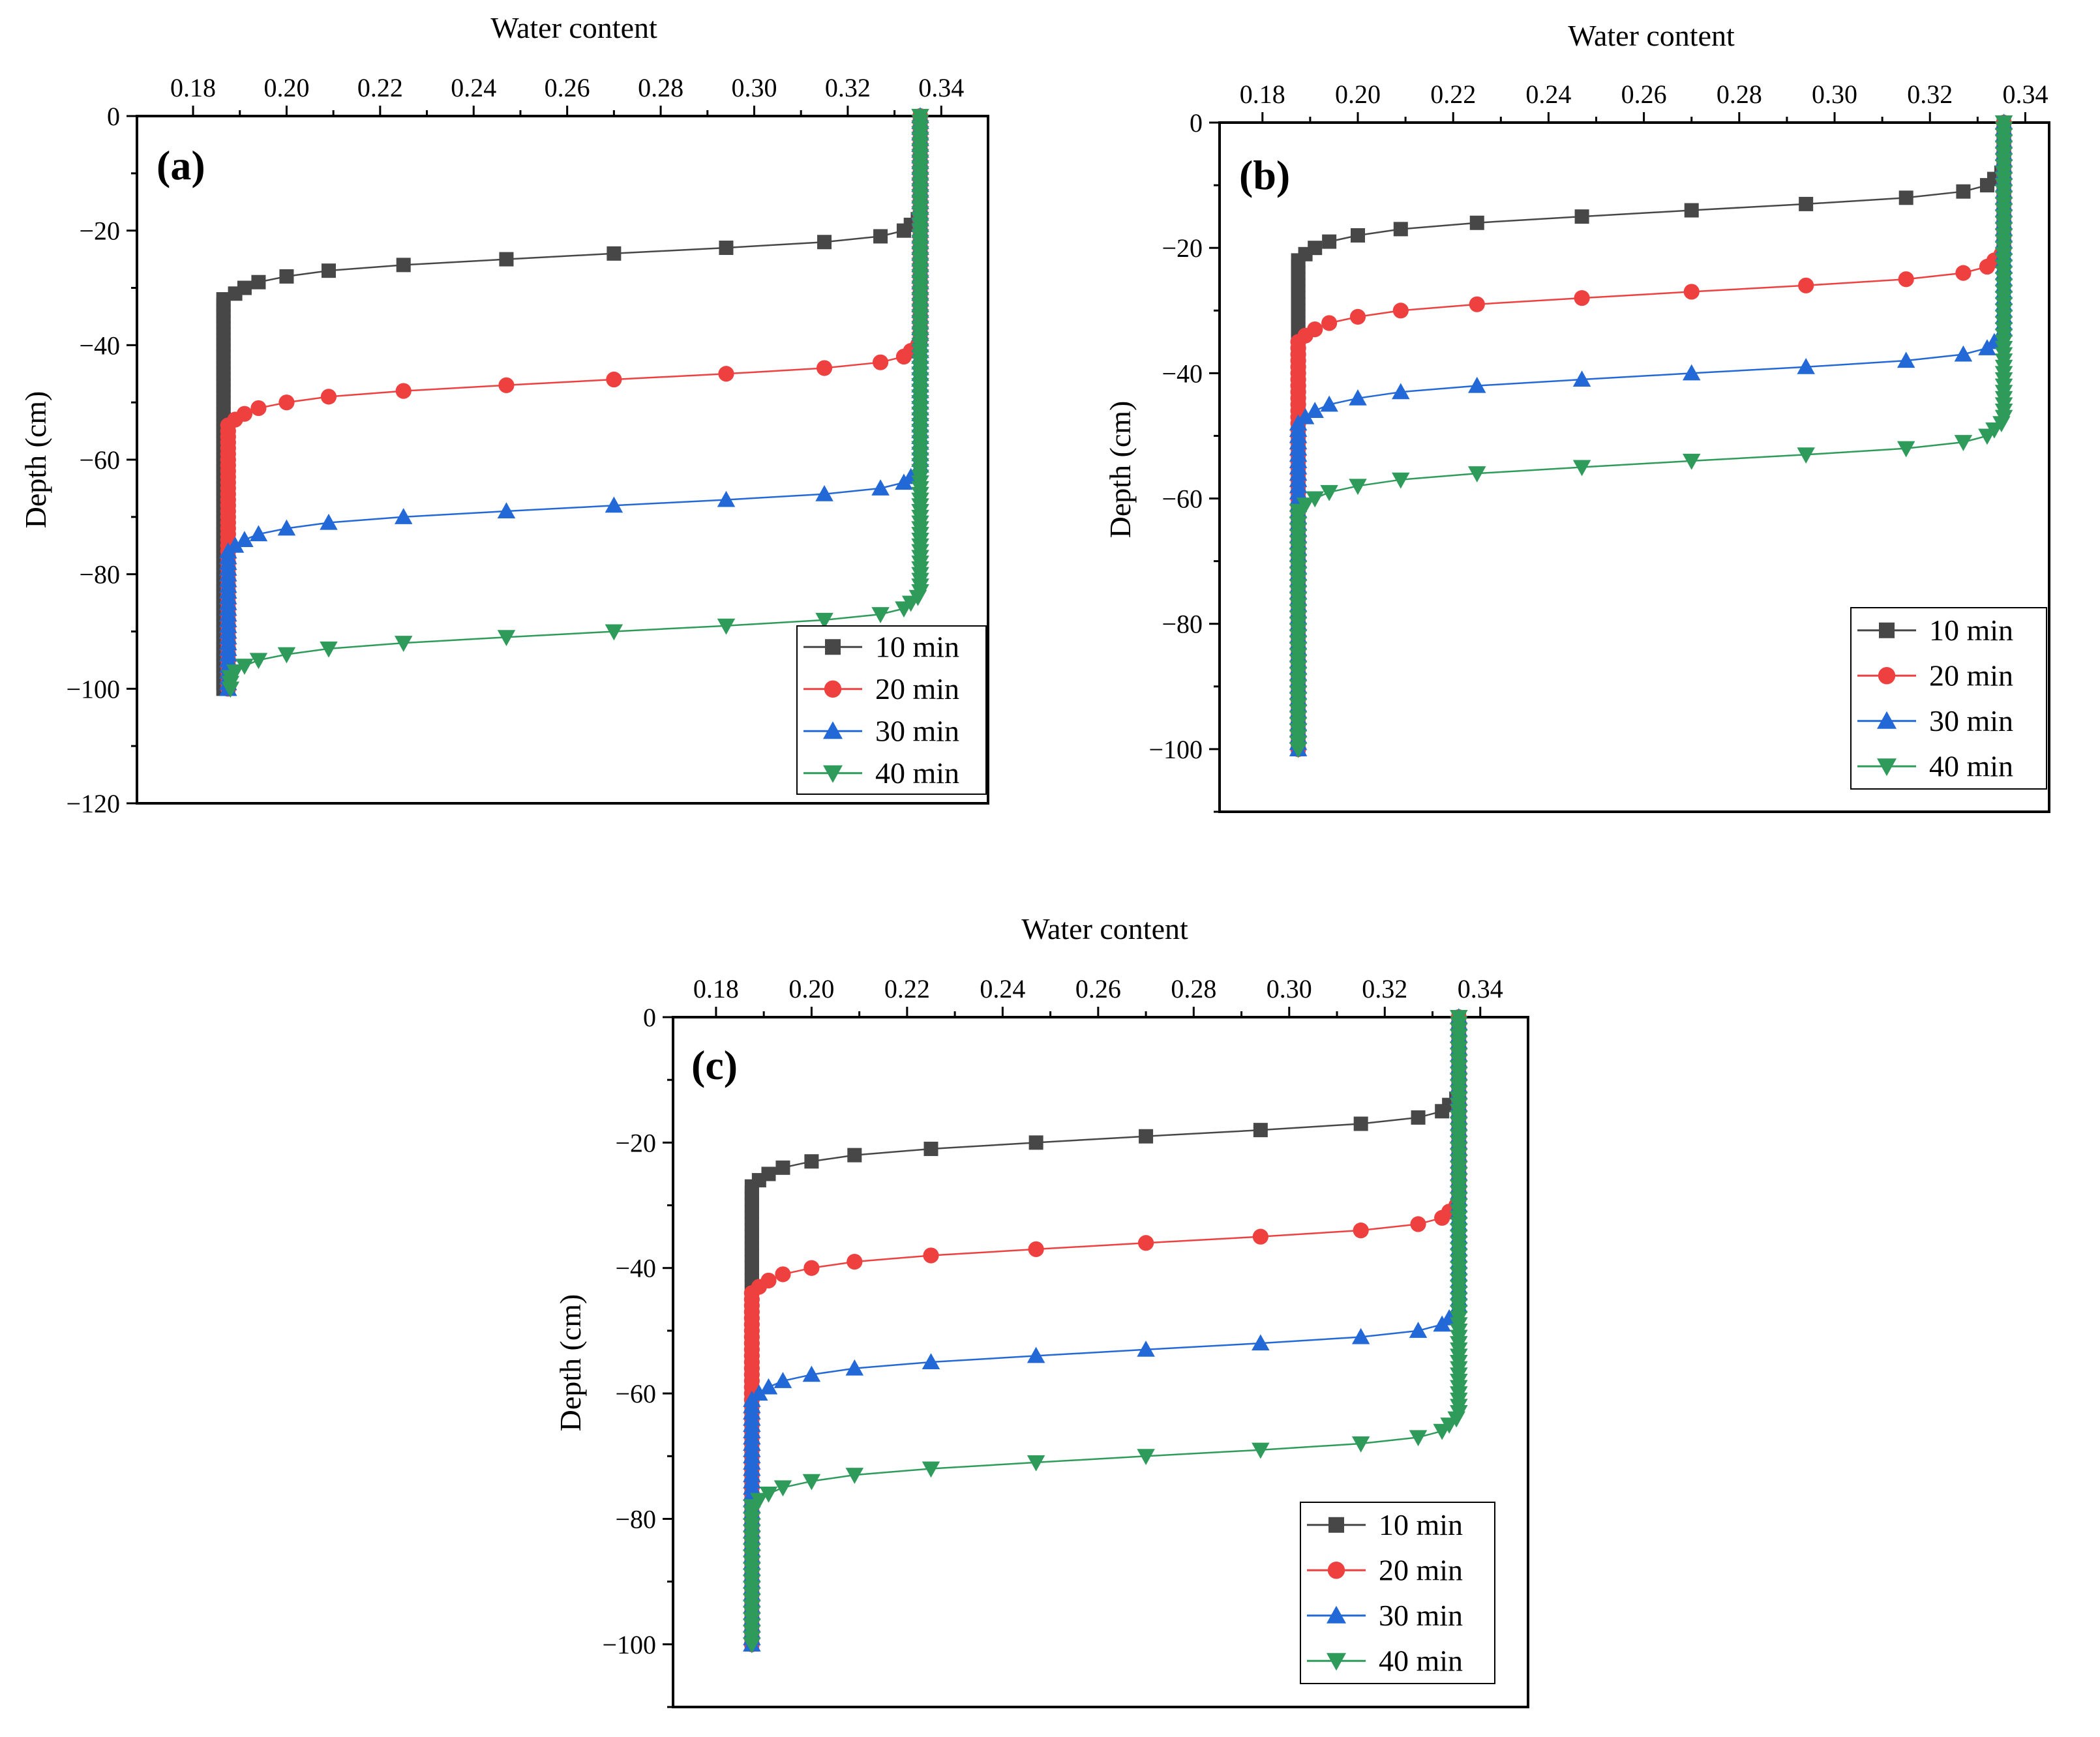 Image resolution: width=2100 pixels, height=1737 pixels. What do you see at coordinates (1644, 94) in the screenshot?
I see `x-tick-label: 0.26` at bounding box center [1644, 94].